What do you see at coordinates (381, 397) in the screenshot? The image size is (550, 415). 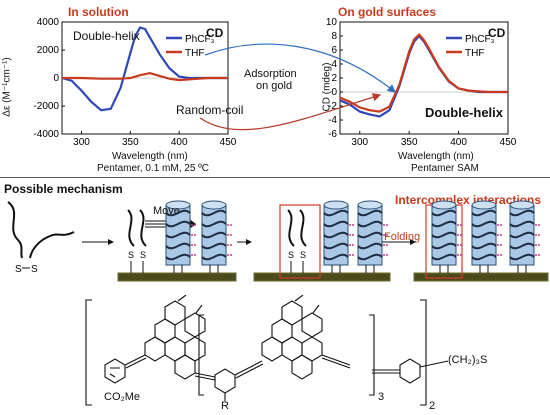 I see `repeat-subscript-3: 3` at bounding box center [381, 397].